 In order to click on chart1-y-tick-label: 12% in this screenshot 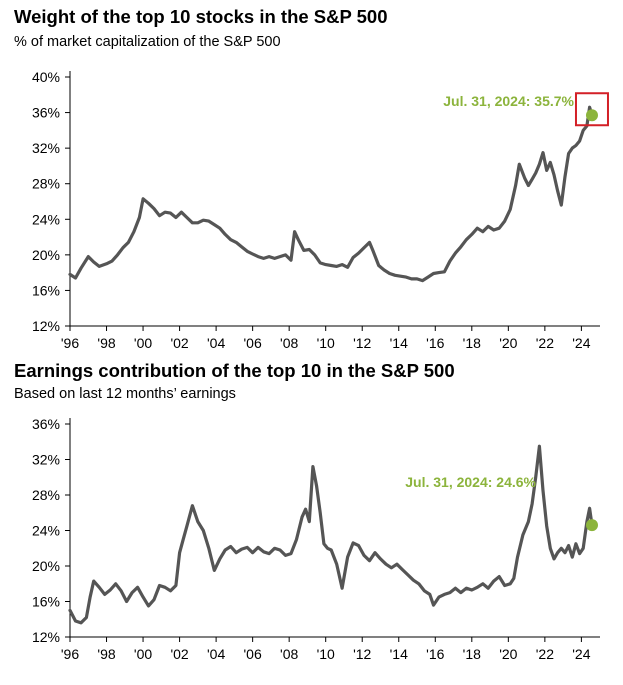, I will do `click(46, 326)`.